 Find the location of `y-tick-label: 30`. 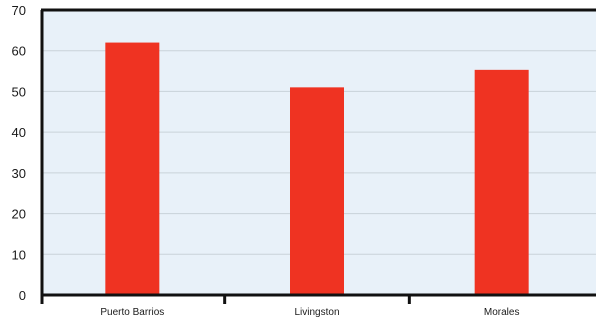

y-tick-label: 30 is located at coordinates (19, 173).